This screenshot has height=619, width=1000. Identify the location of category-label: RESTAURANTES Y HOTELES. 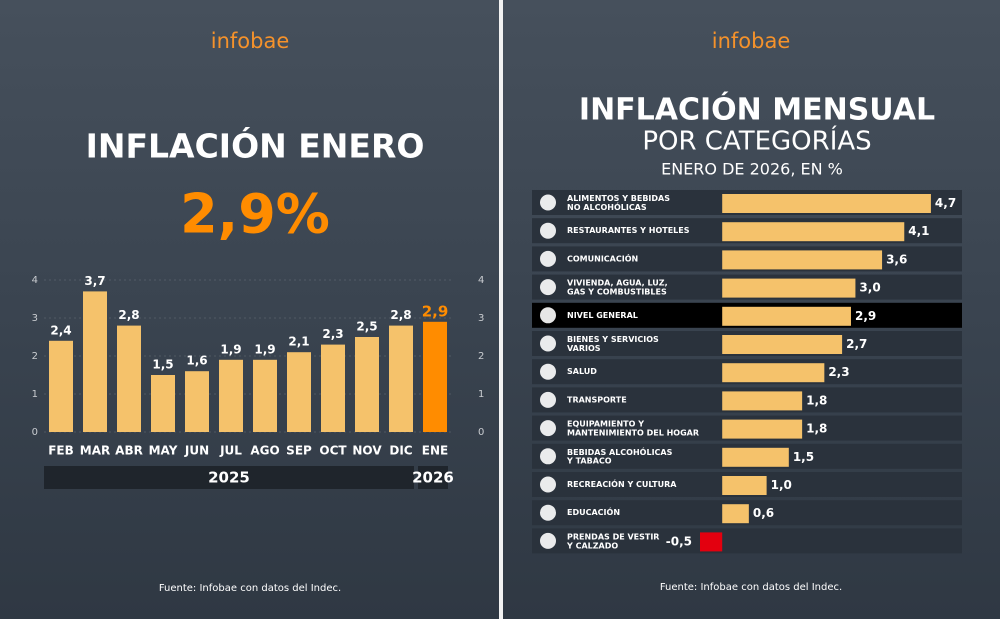
(628, 230).